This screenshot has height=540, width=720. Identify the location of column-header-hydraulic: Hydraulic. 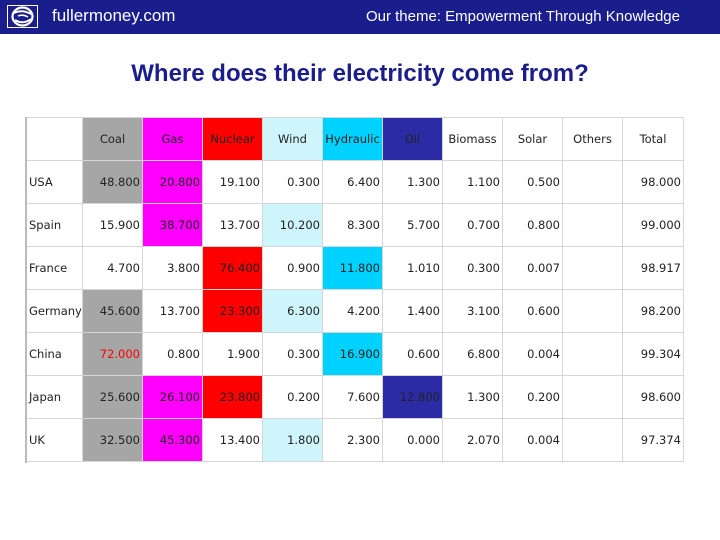
(352, 139).